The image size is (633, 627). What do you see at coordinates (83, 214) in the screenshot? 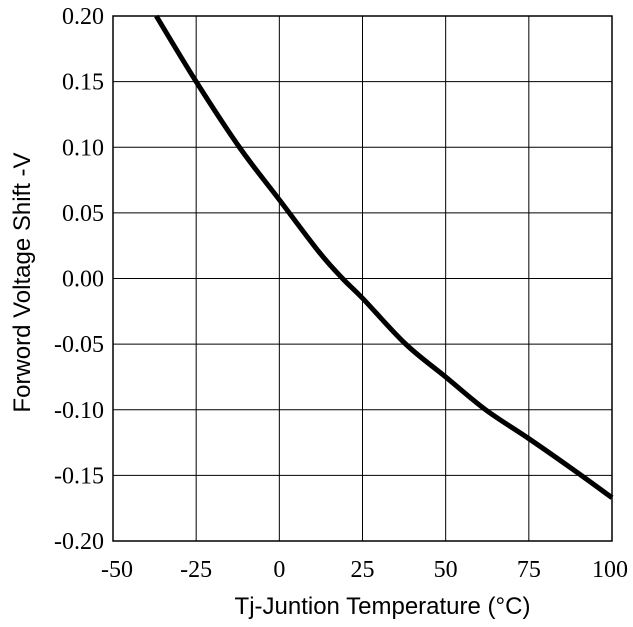
I see `y-tick-label: 0.05` at bounding box center [83, 214].